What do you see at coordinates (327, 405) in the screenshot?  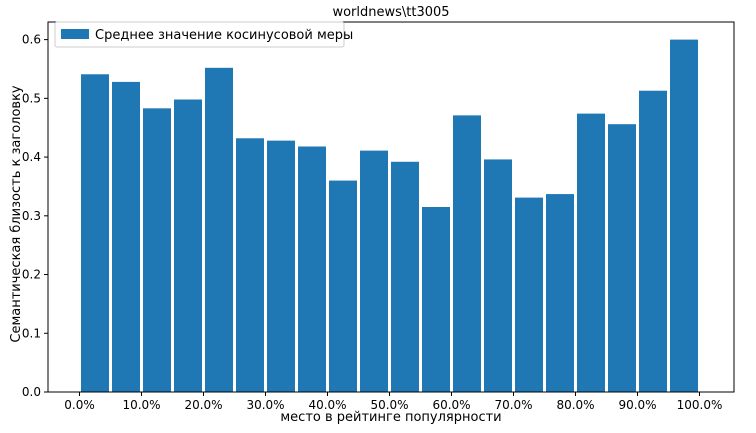 I see `x-tick-label-4: 40.0%` at bounding box center [327, 405].